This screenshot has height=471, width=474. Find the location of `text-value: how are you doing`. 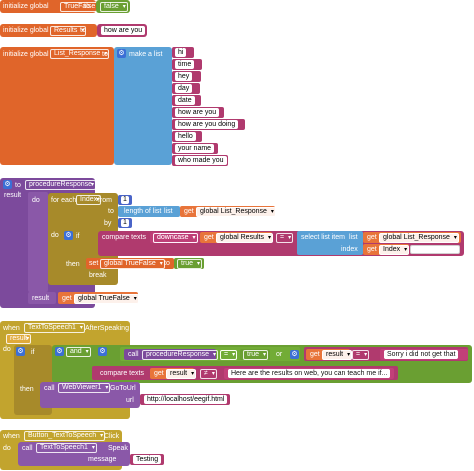

text-value: how are you doing is located at coordinates (207, 124).